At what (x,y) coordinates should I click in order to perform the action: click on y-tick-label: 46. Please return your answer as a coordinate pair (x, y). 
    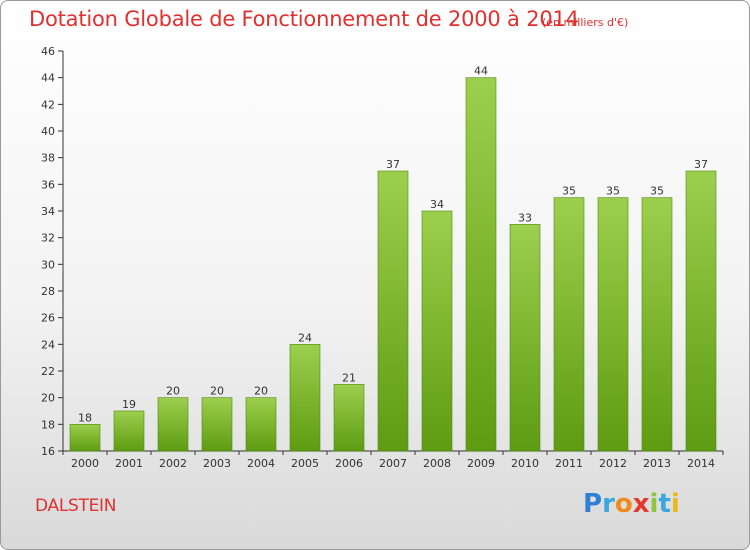
    Looking at the image, I should click on (48, 51).